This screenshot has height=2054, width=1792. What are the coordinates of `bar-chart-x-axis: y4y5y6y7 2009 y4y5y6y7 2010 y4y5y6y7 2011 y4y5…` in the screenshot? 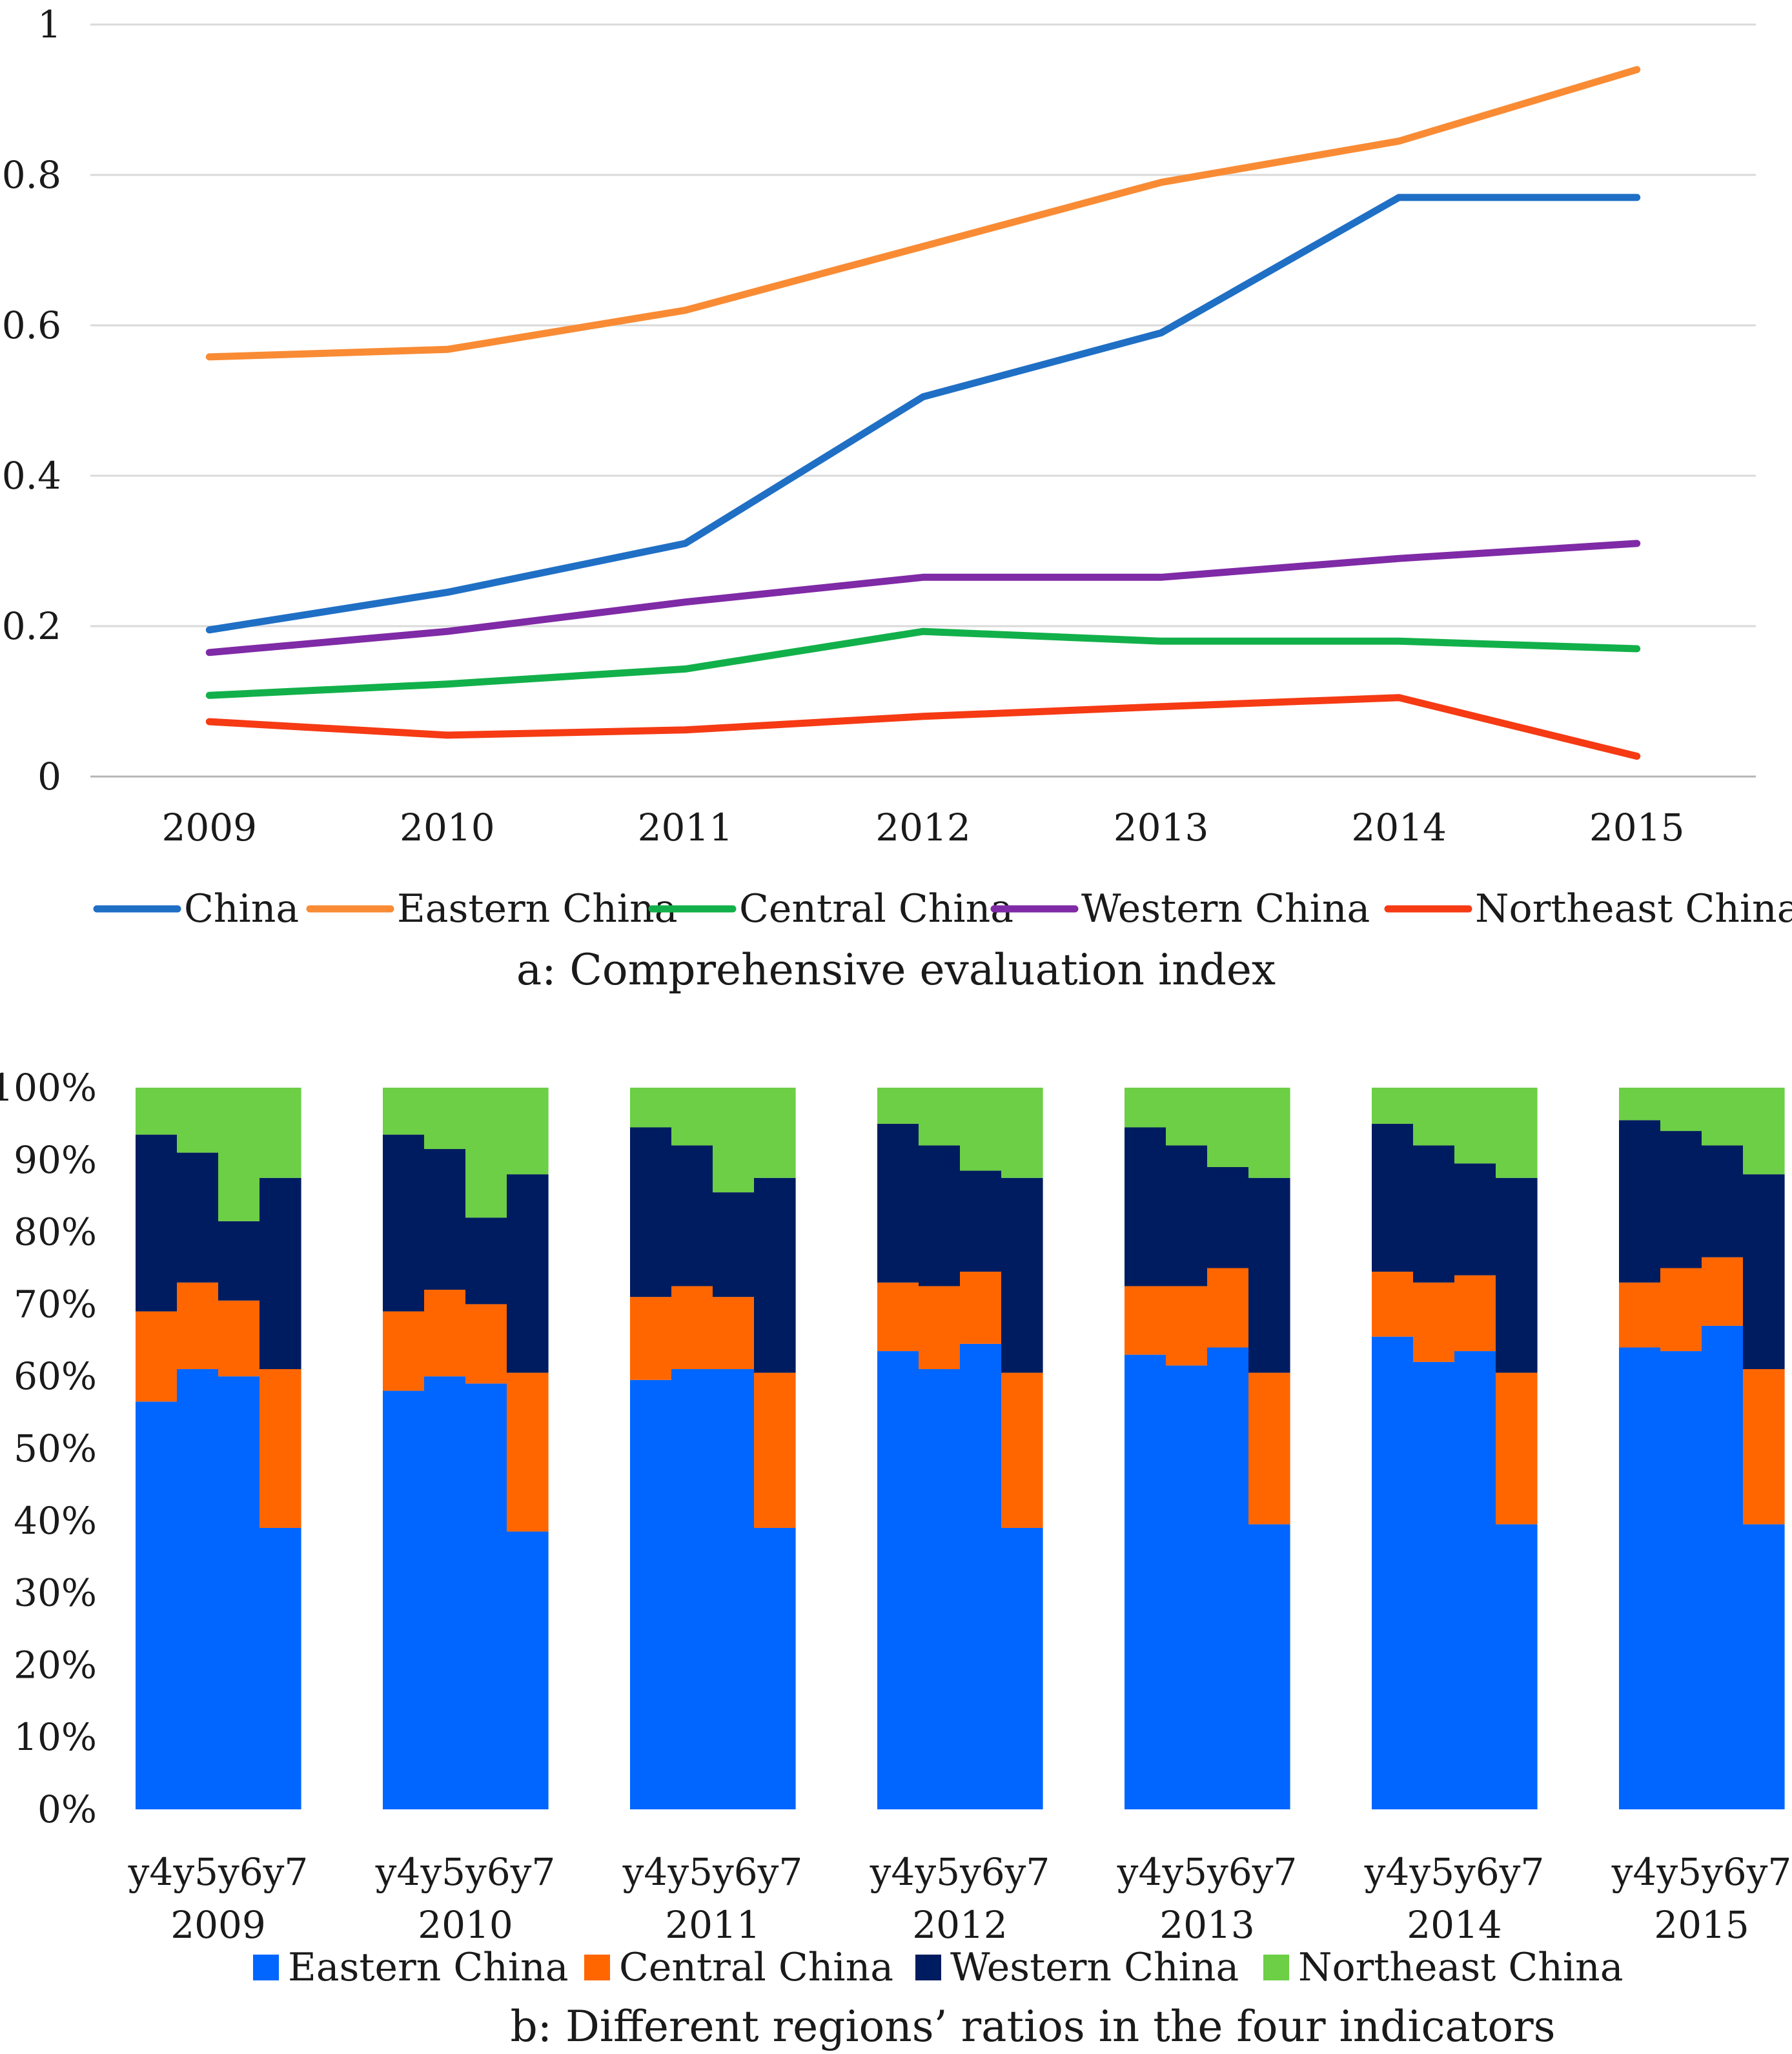 It's located at (960, 1898).